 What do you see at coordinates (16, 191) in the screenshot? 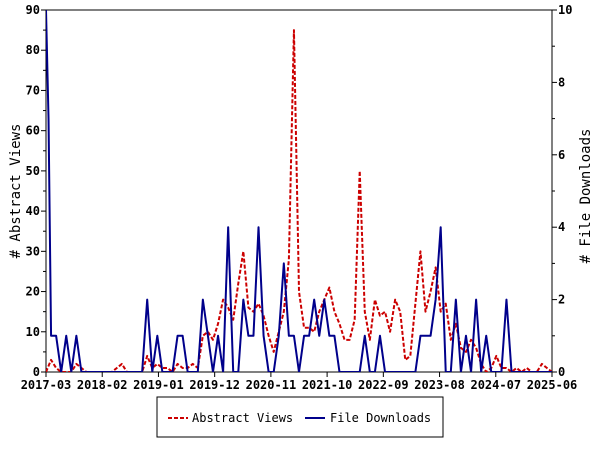
I see `left-axis-title: # Abstract Views` at bounding box center [16, 191].